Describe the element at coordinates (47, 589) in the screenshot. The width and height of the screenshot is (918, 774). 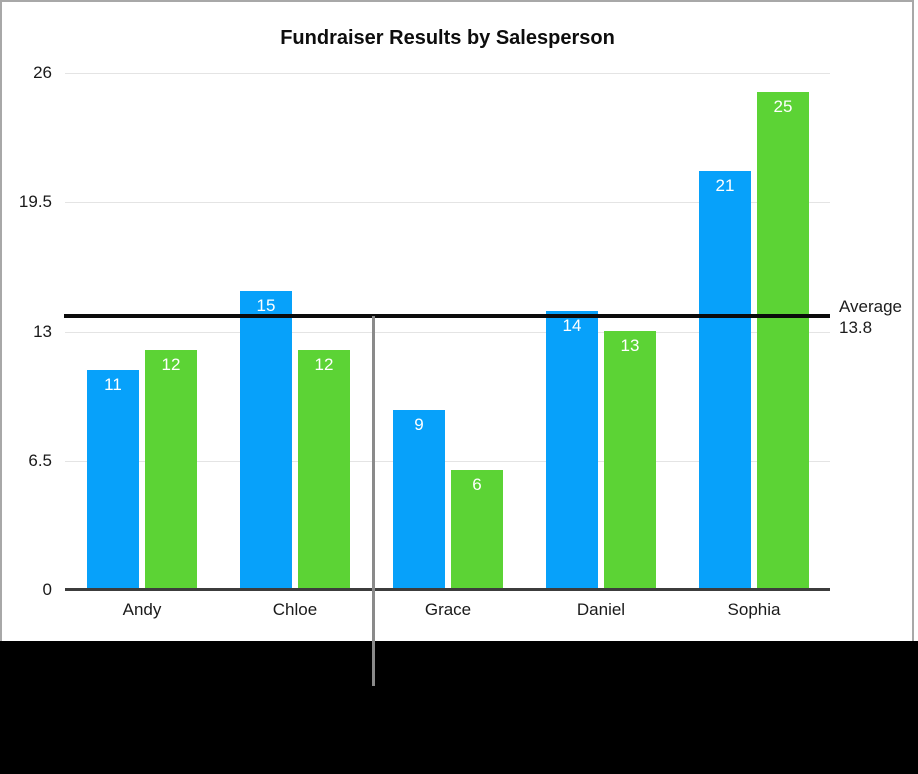
I see `y-axis-tick-label: 0` at that location.